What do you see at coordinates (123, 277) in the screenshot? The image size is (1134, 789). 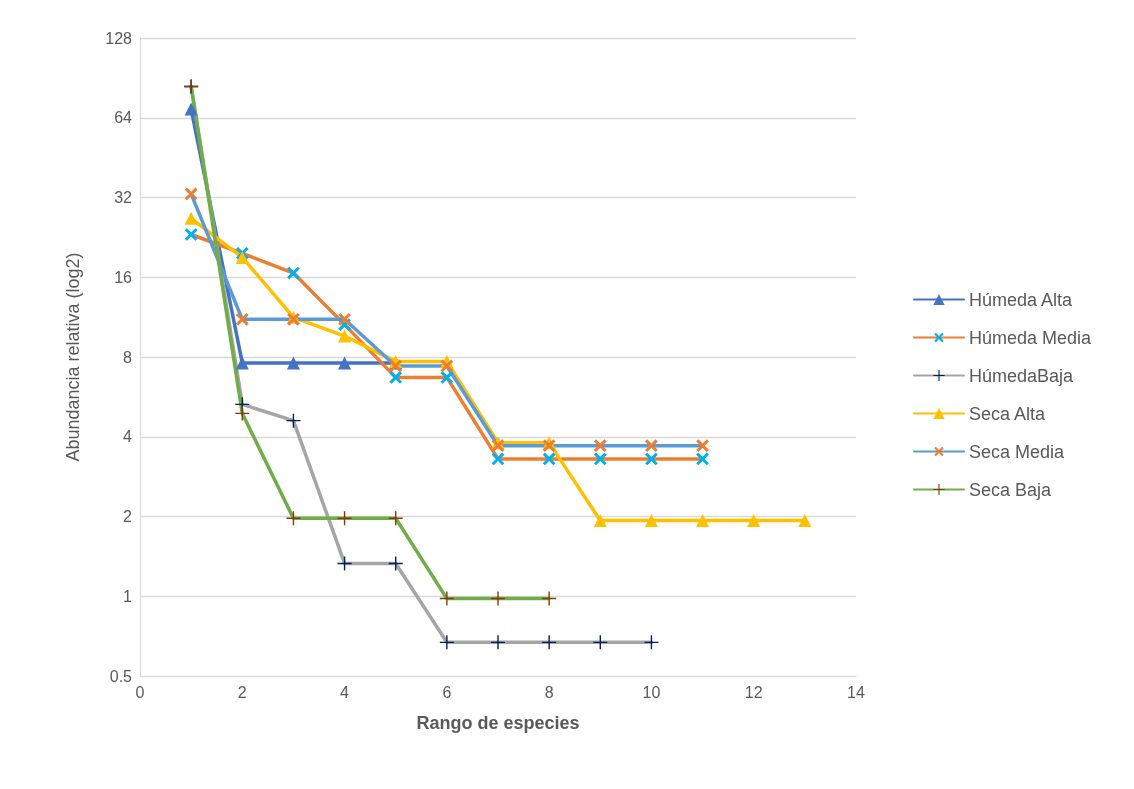 I see `y-tick-label: 16` at bounding box center [123, 277].